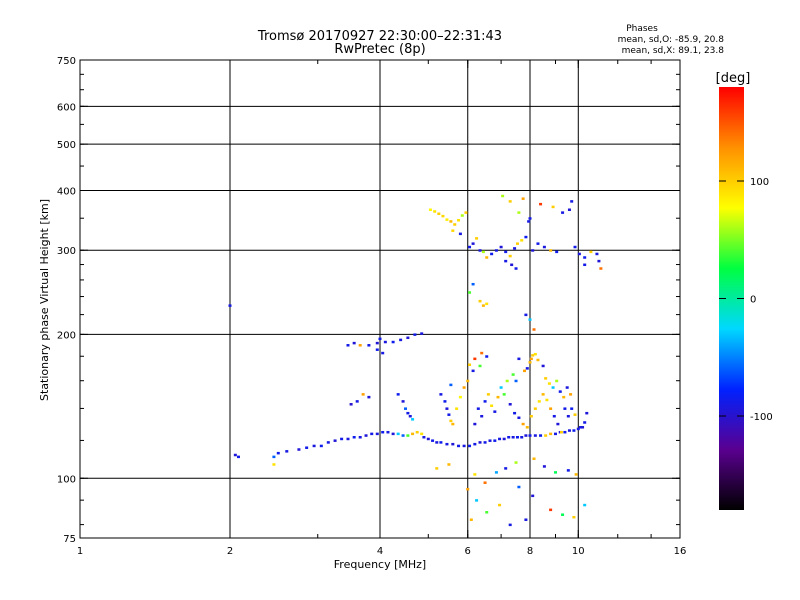 The height and width of the screenshot is (600, 800). I want to click on y-tick-label: 100, so click(66, 479).